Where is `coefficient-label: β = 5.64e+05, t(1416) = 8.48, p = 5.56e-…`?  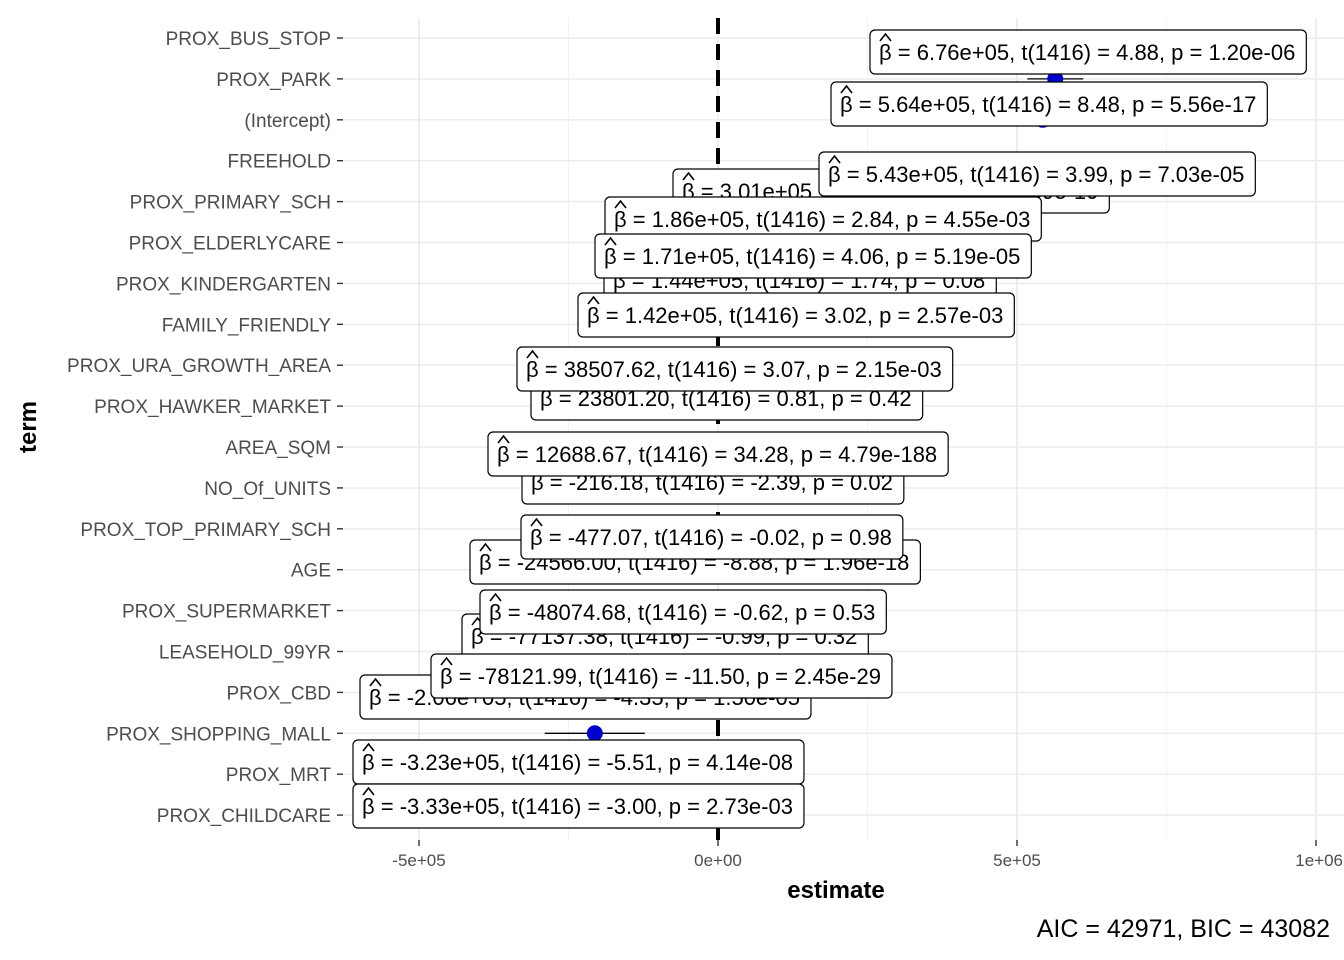 coefficient-label: β = 5.64e+05, t(1416) = 8.48, p = 5.56e-… is located at coordinates (1049, 104).